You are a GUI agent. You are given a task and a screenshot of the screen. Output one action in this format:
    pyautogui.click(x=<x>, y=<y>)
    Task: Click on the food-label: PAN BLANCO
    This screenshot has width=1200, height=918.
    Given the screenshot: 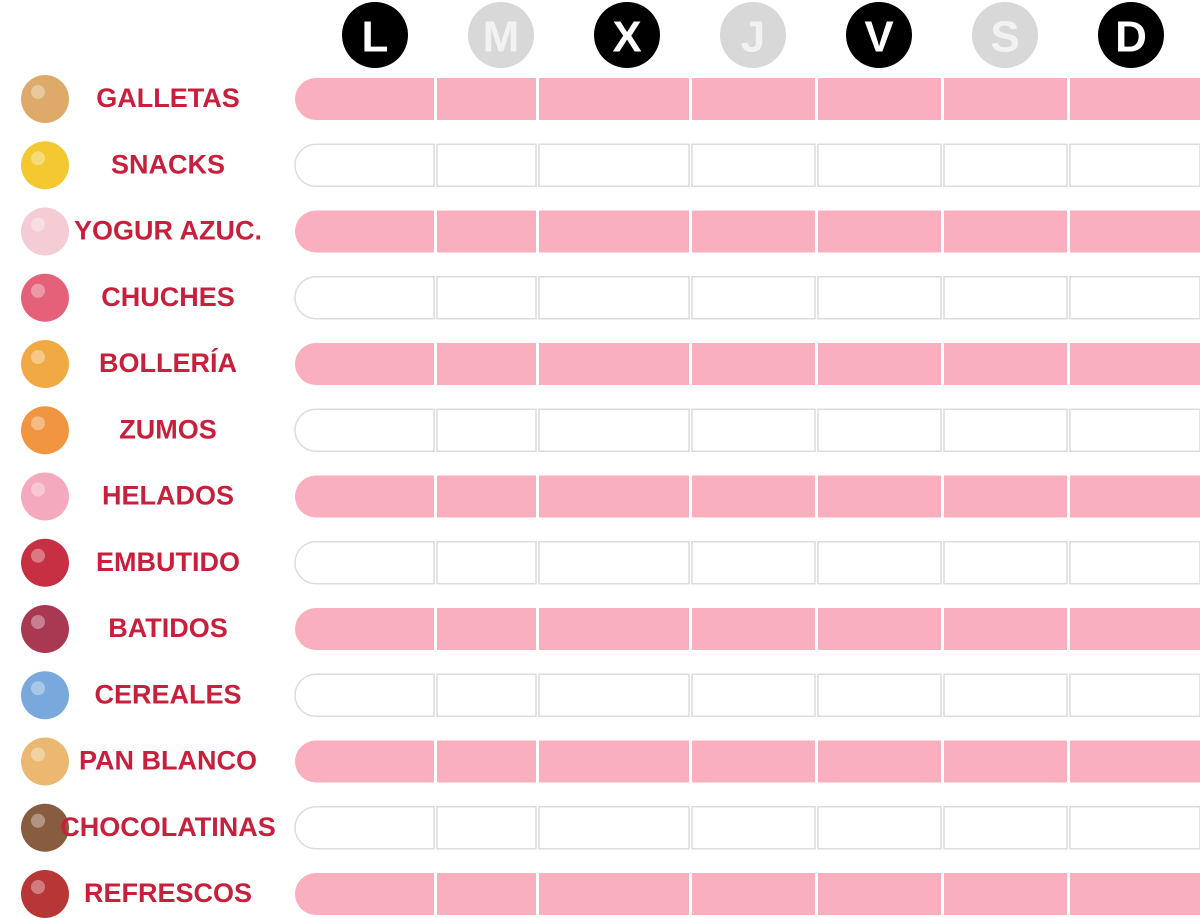 What is the action you would take?
    pyautogui.click(x=168, y=761)
    